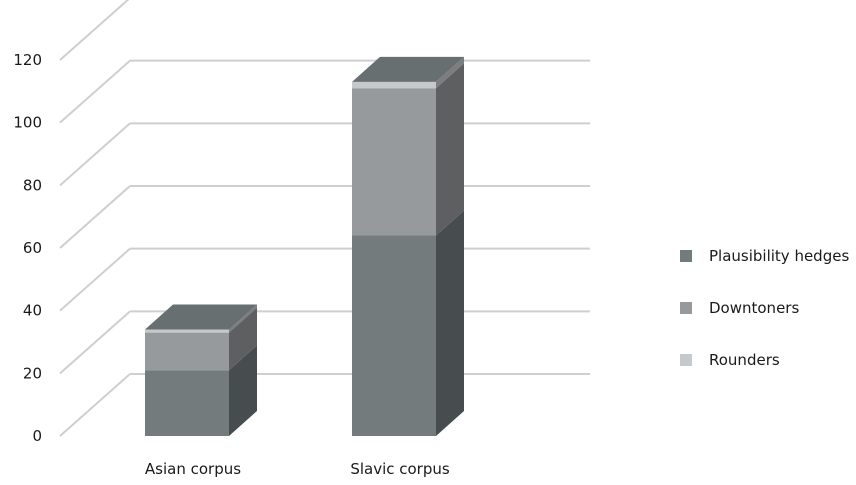 This screenshot has height=485, width=856. Describe the element at coordinates (32, 248) in the screenshot. I see `y-tick-label: 60` at that location.